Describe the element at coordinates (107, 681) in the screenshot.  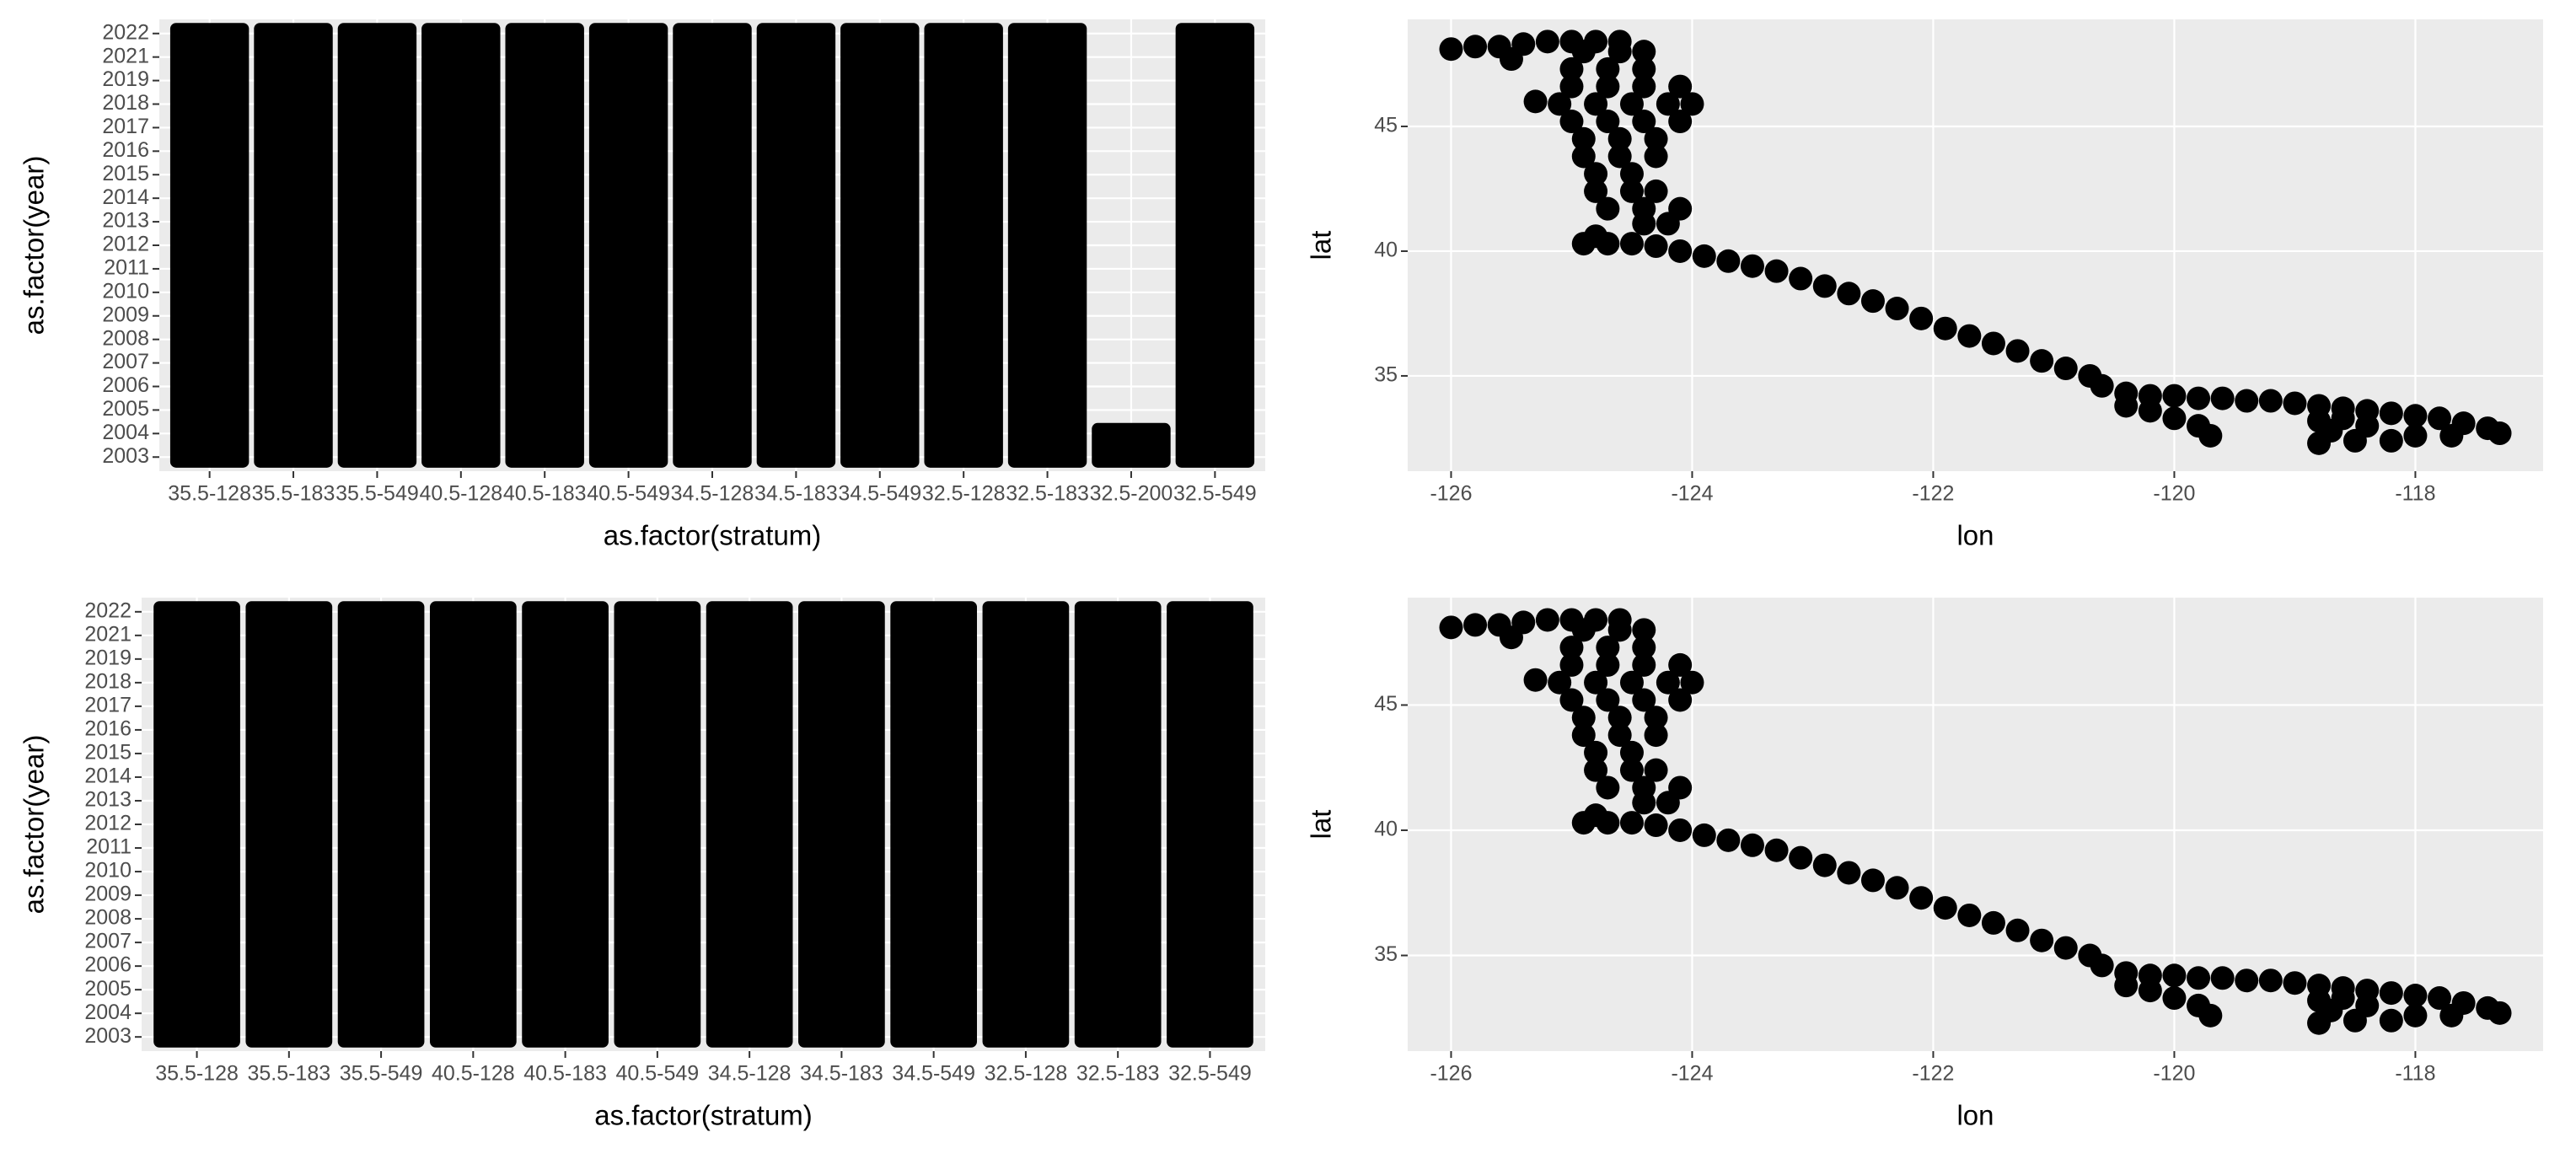
I see `y-tick-label: 2018` at that location.